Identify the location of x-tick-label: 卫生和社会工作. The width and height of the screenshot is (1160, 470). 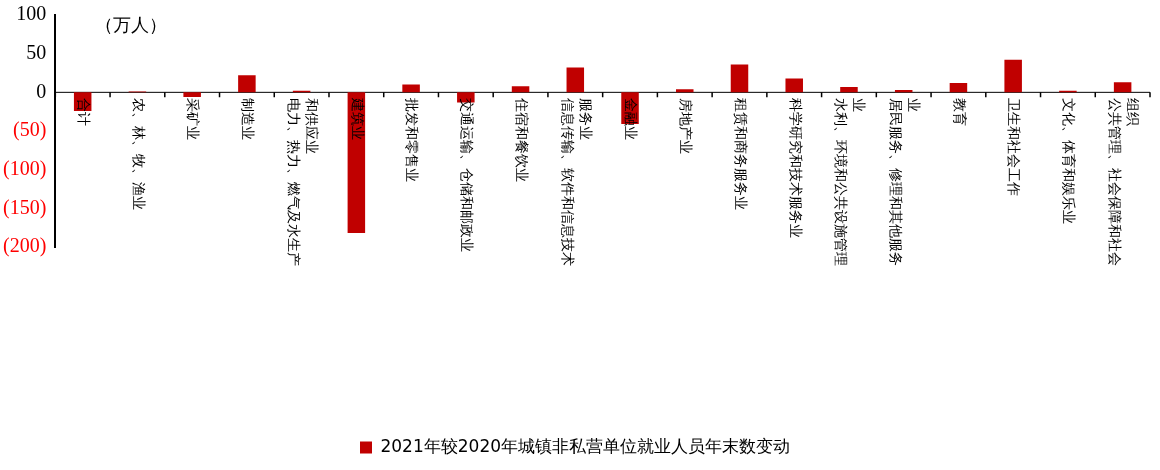
(1014, 147).